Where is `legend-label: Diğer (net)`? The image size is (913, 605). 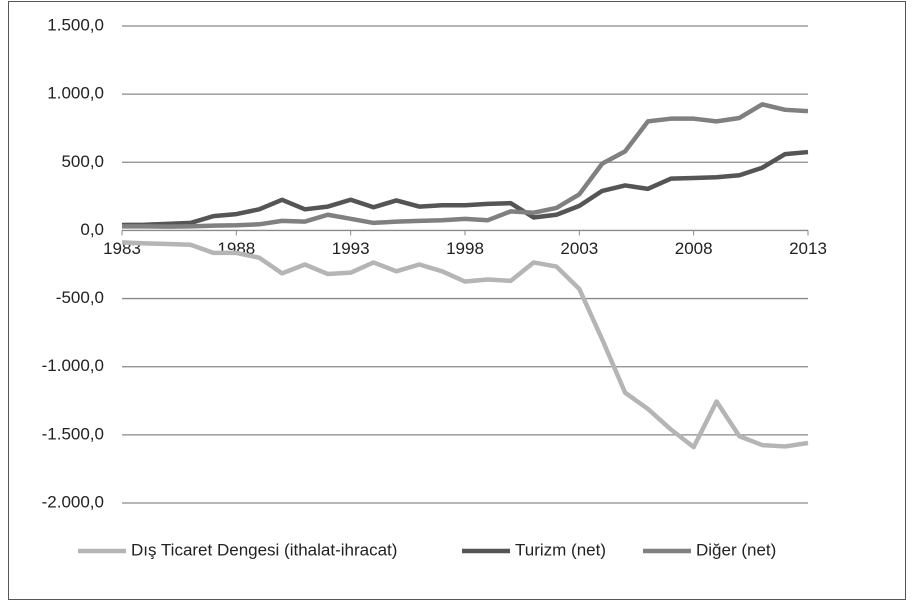
legend-label: Diğer (net) is located at coordinates (736, 549).